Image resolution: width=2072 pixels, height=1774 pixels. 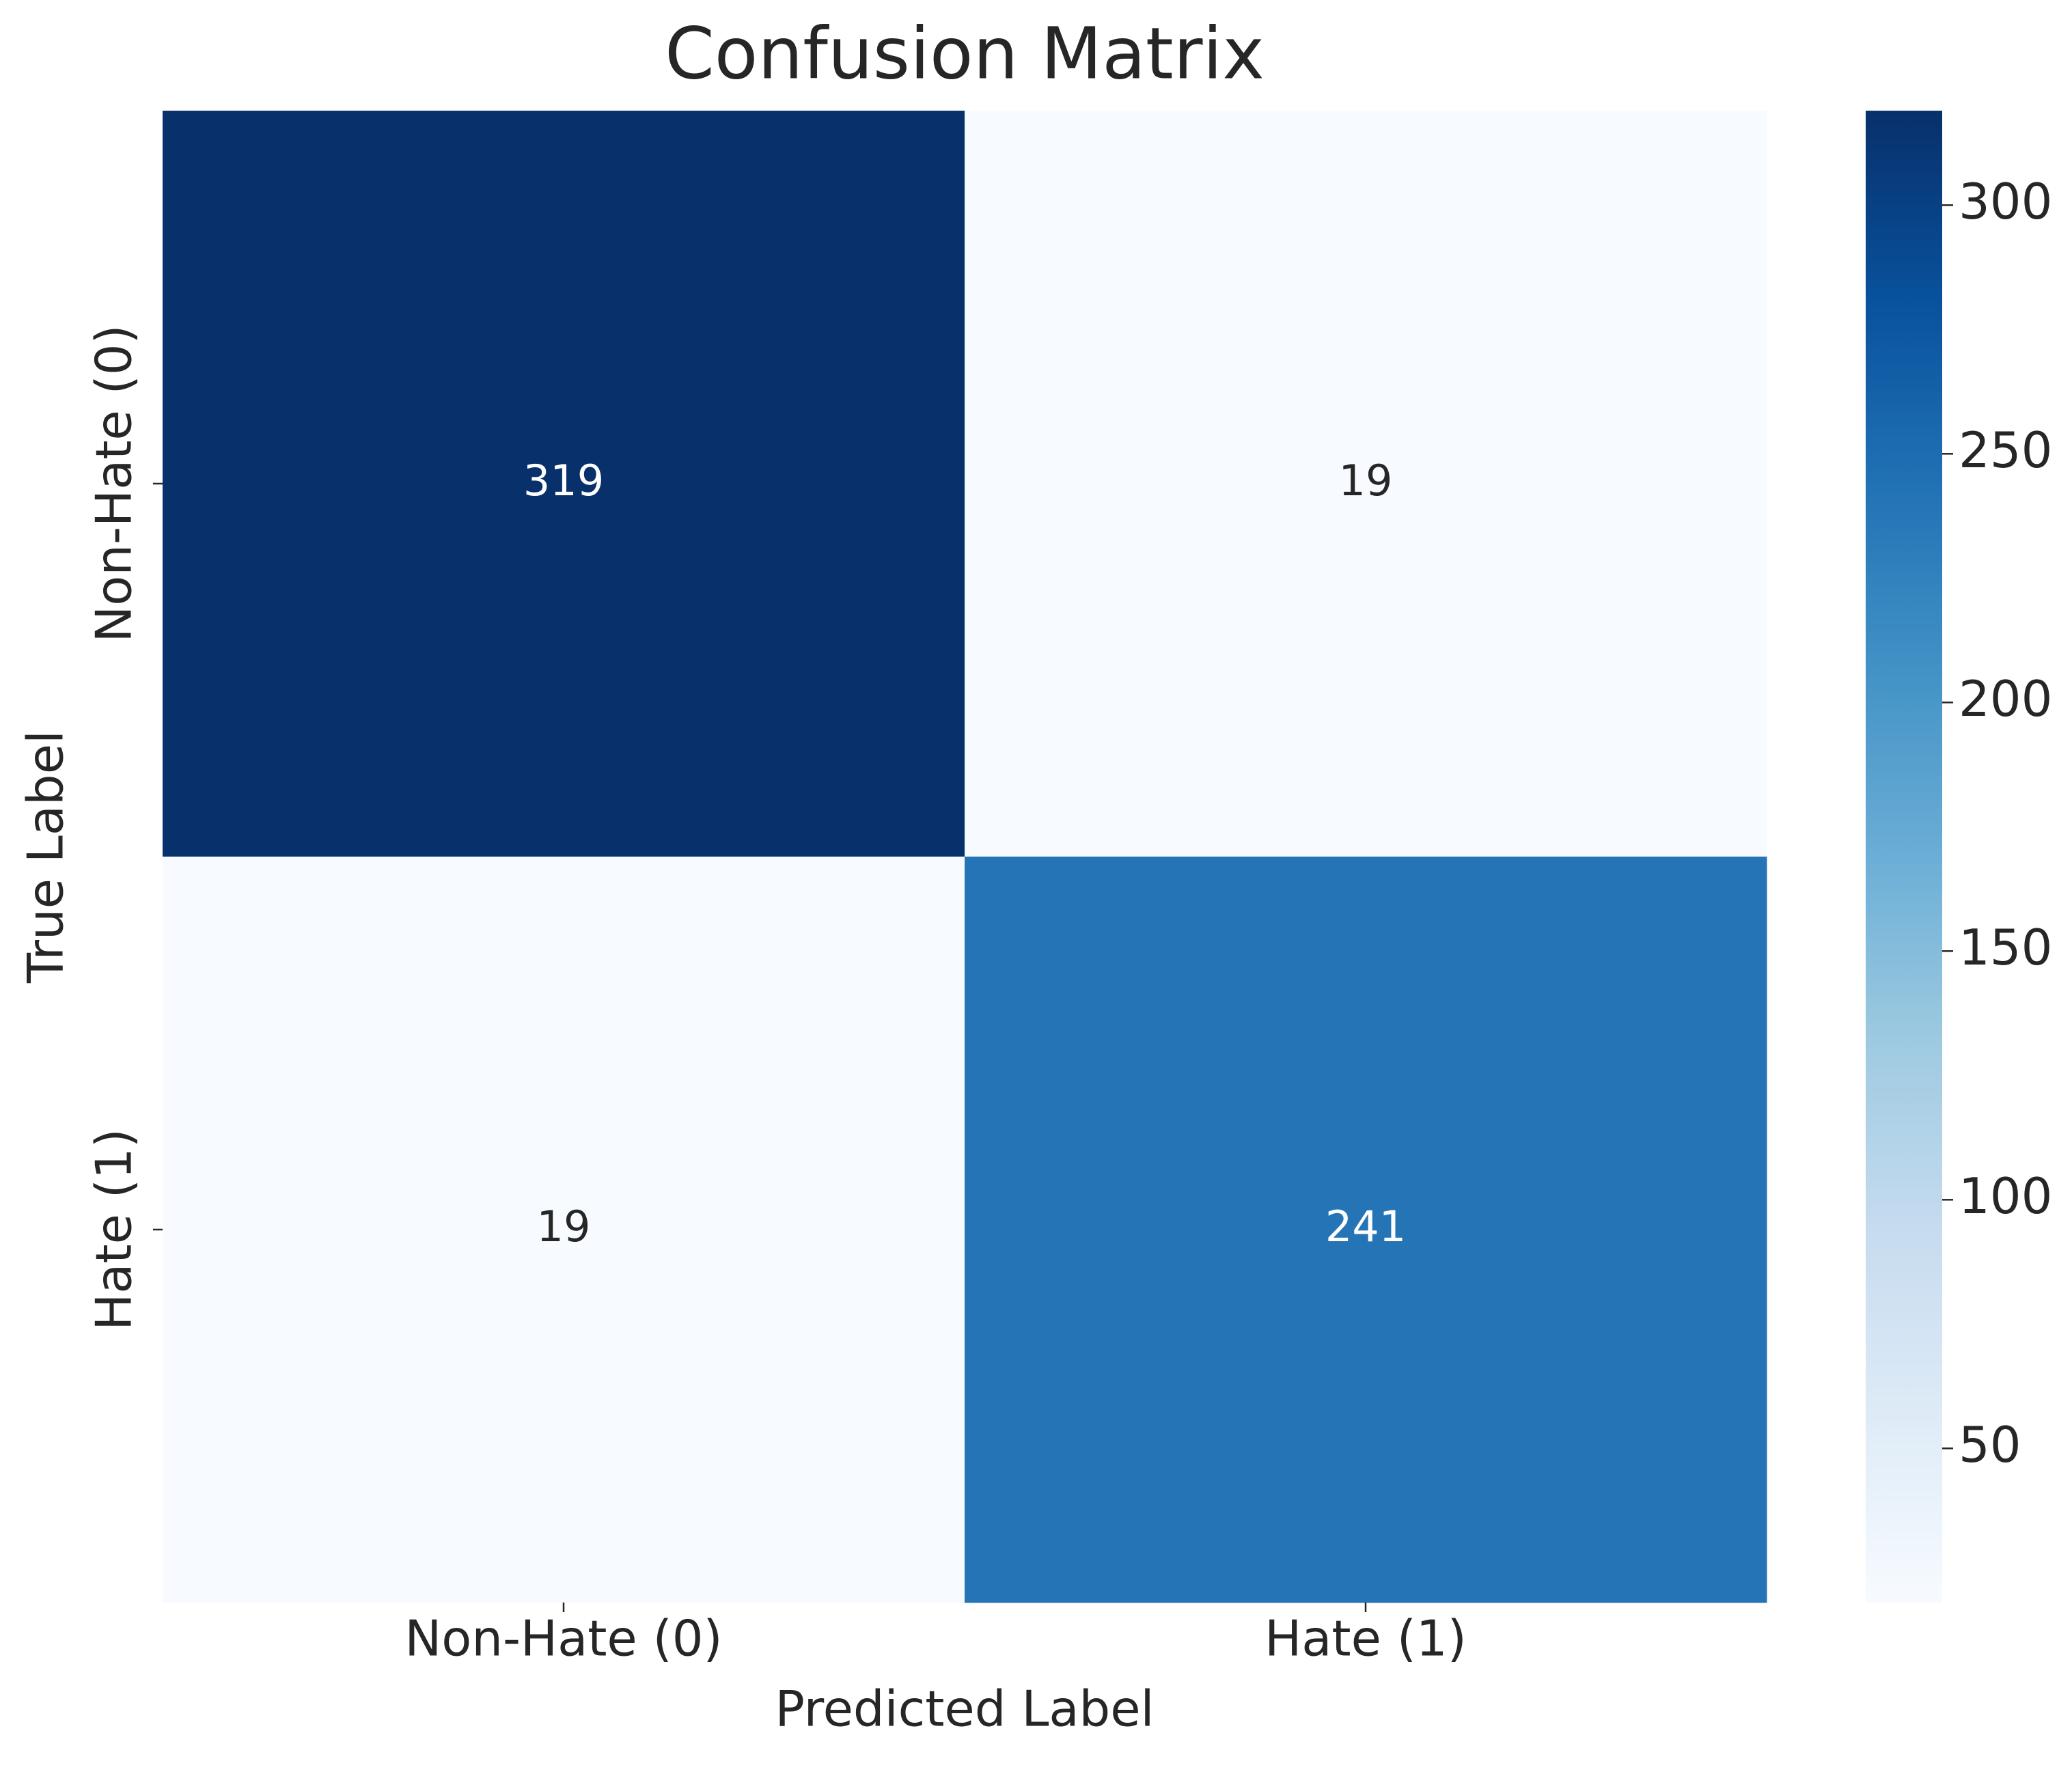 I want to click on x-tick-label: Non-Hate (0), so click(x=563, y=1638).